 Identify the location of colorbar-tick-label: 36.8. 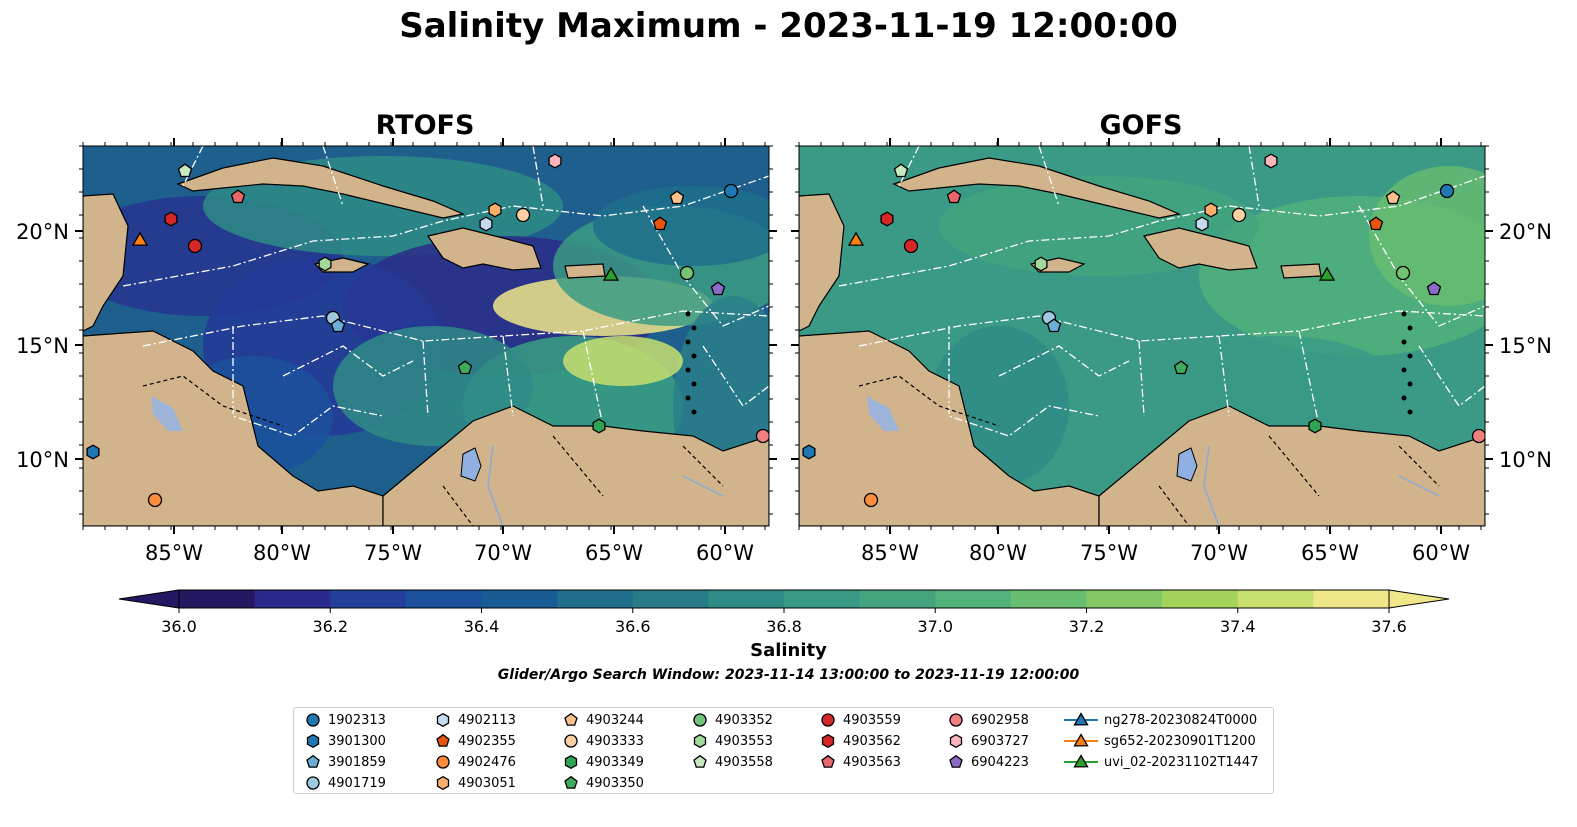
(784, 626).